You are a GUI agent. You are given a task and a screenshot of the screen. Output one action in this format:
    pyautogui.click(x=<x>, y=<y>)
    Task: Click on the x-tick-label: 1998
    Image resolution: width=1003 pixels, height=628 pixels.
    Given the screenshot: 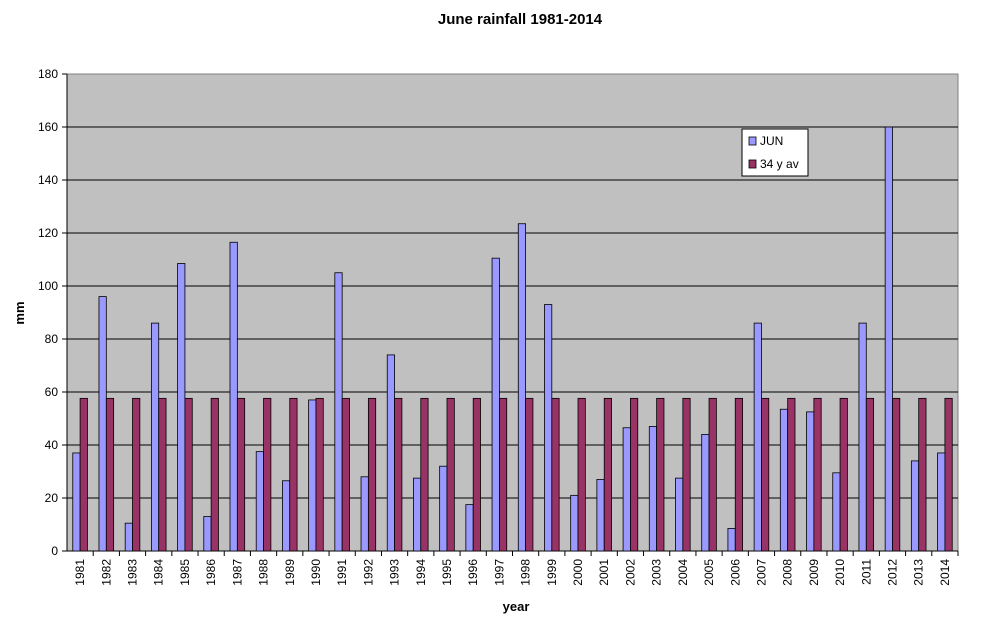 What is the action you would take?
    pyautogui.click(x=526, y=572)
    